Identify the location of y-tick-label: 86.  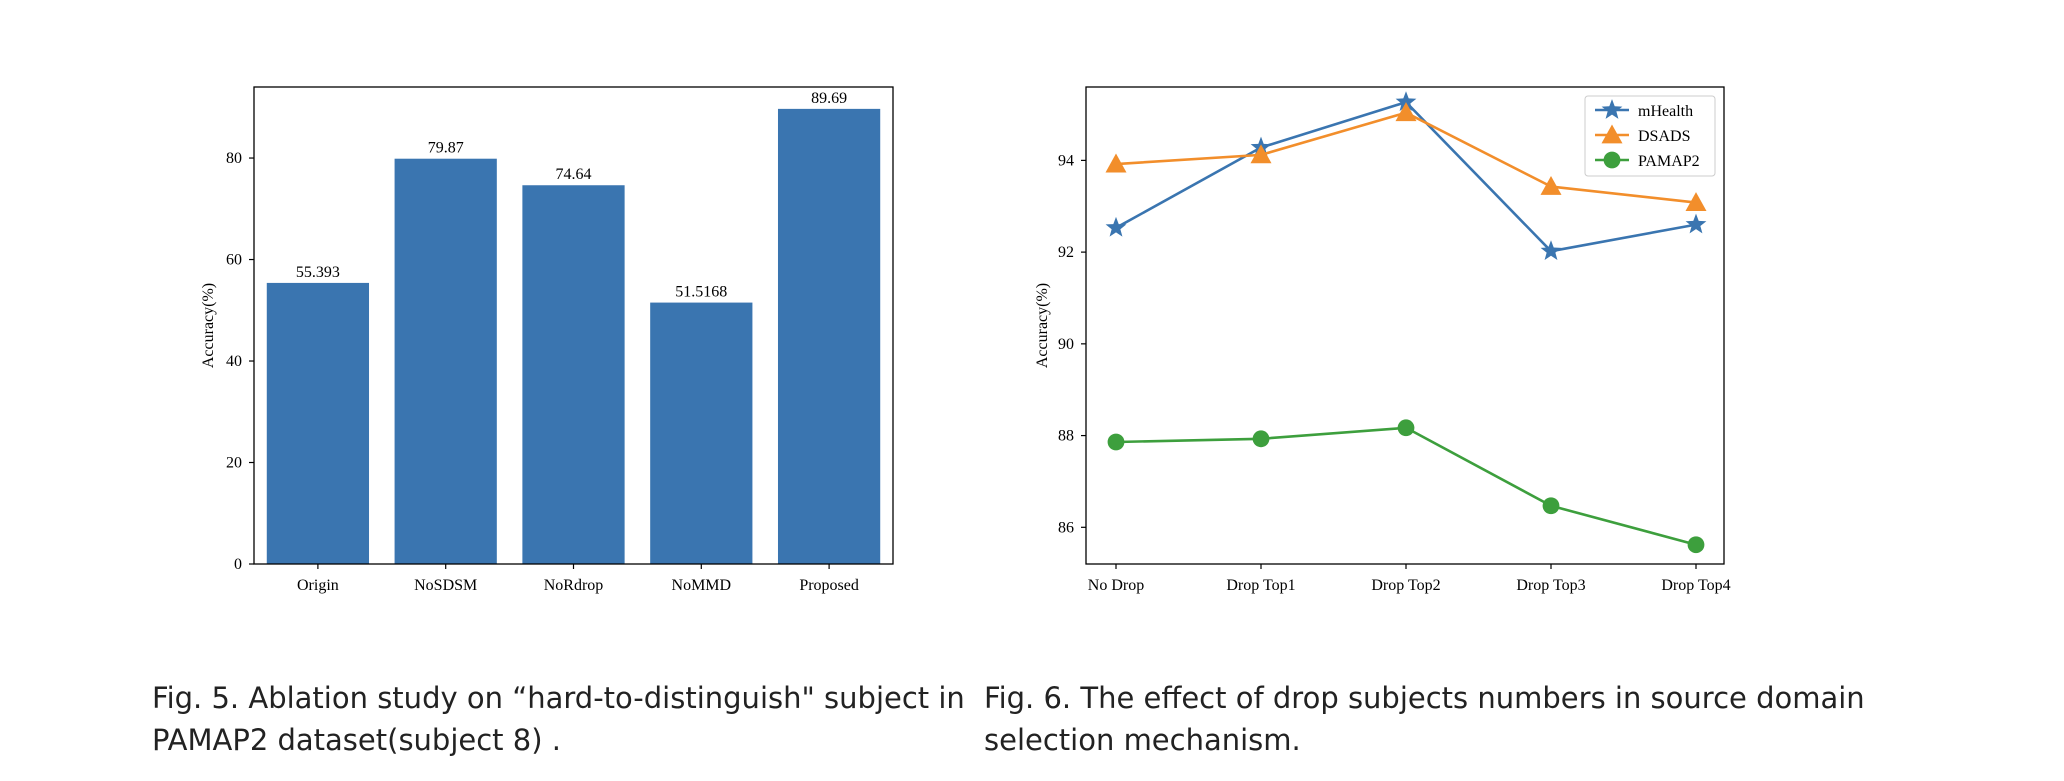
(1066, 527).